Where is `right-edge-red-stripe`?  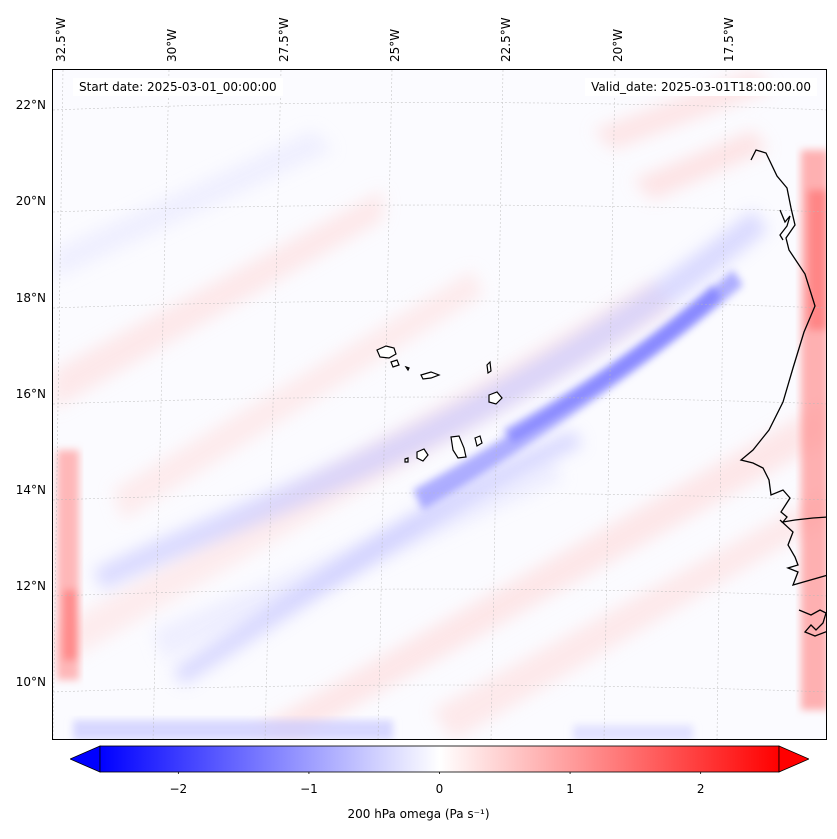 right-edge-red-stripe is located at coordinates (813, 430).